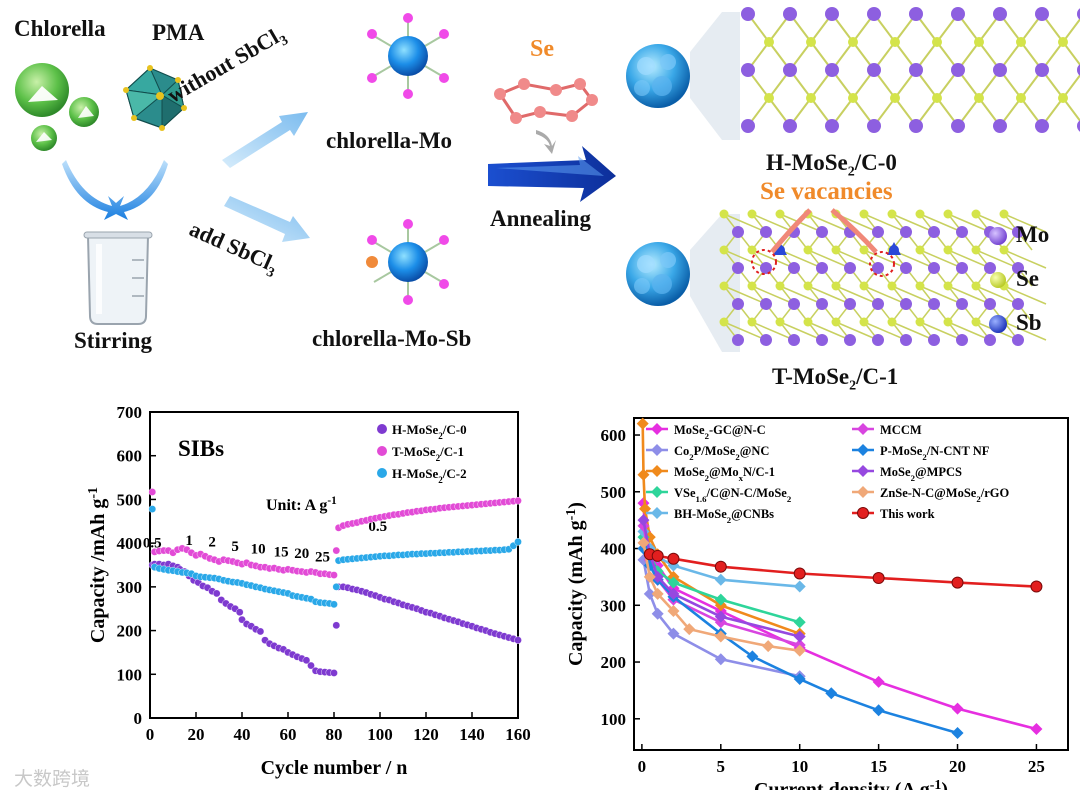 The height and width of the screenshot is (796, 1080). I want to click on chlorella-cells-icon, so click(57, 107).